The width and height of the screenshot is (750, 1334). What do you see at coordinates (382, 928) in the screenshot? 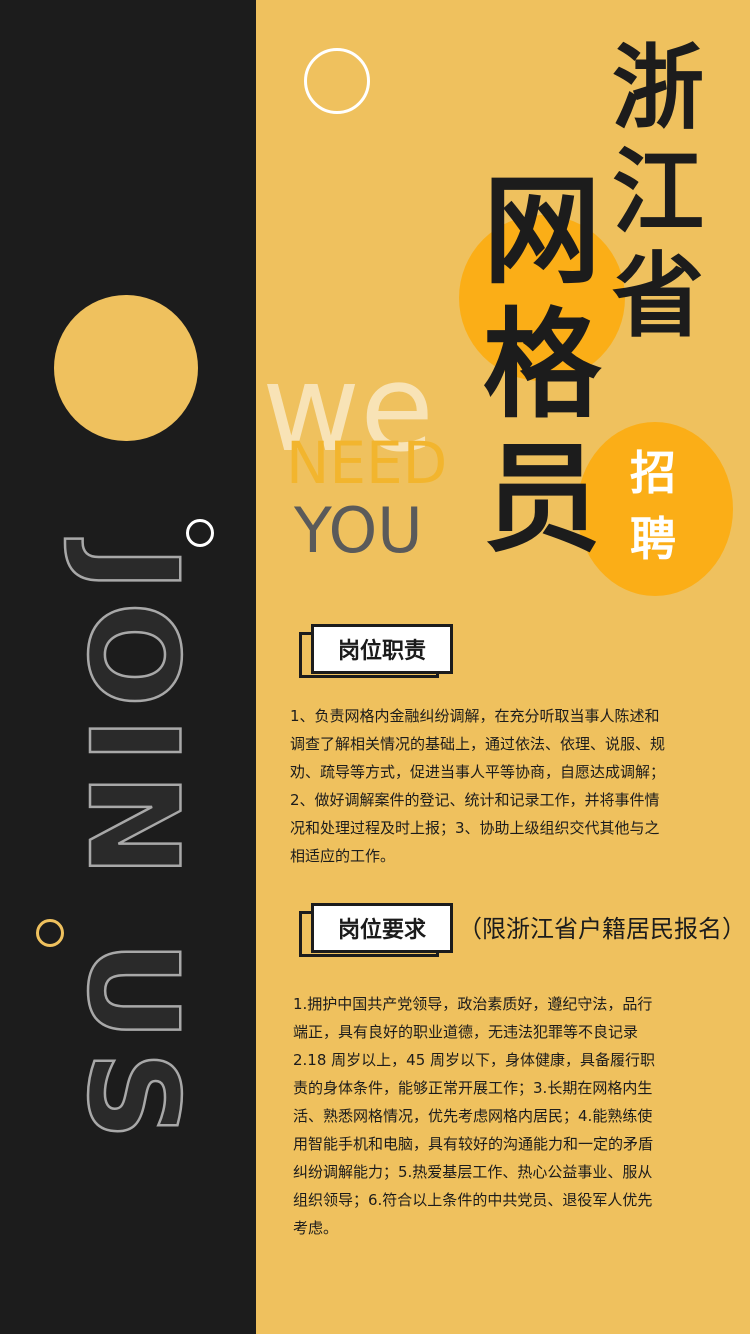
I see `section-title-requirements: 岗位要求` at bounding box center [382, 928].